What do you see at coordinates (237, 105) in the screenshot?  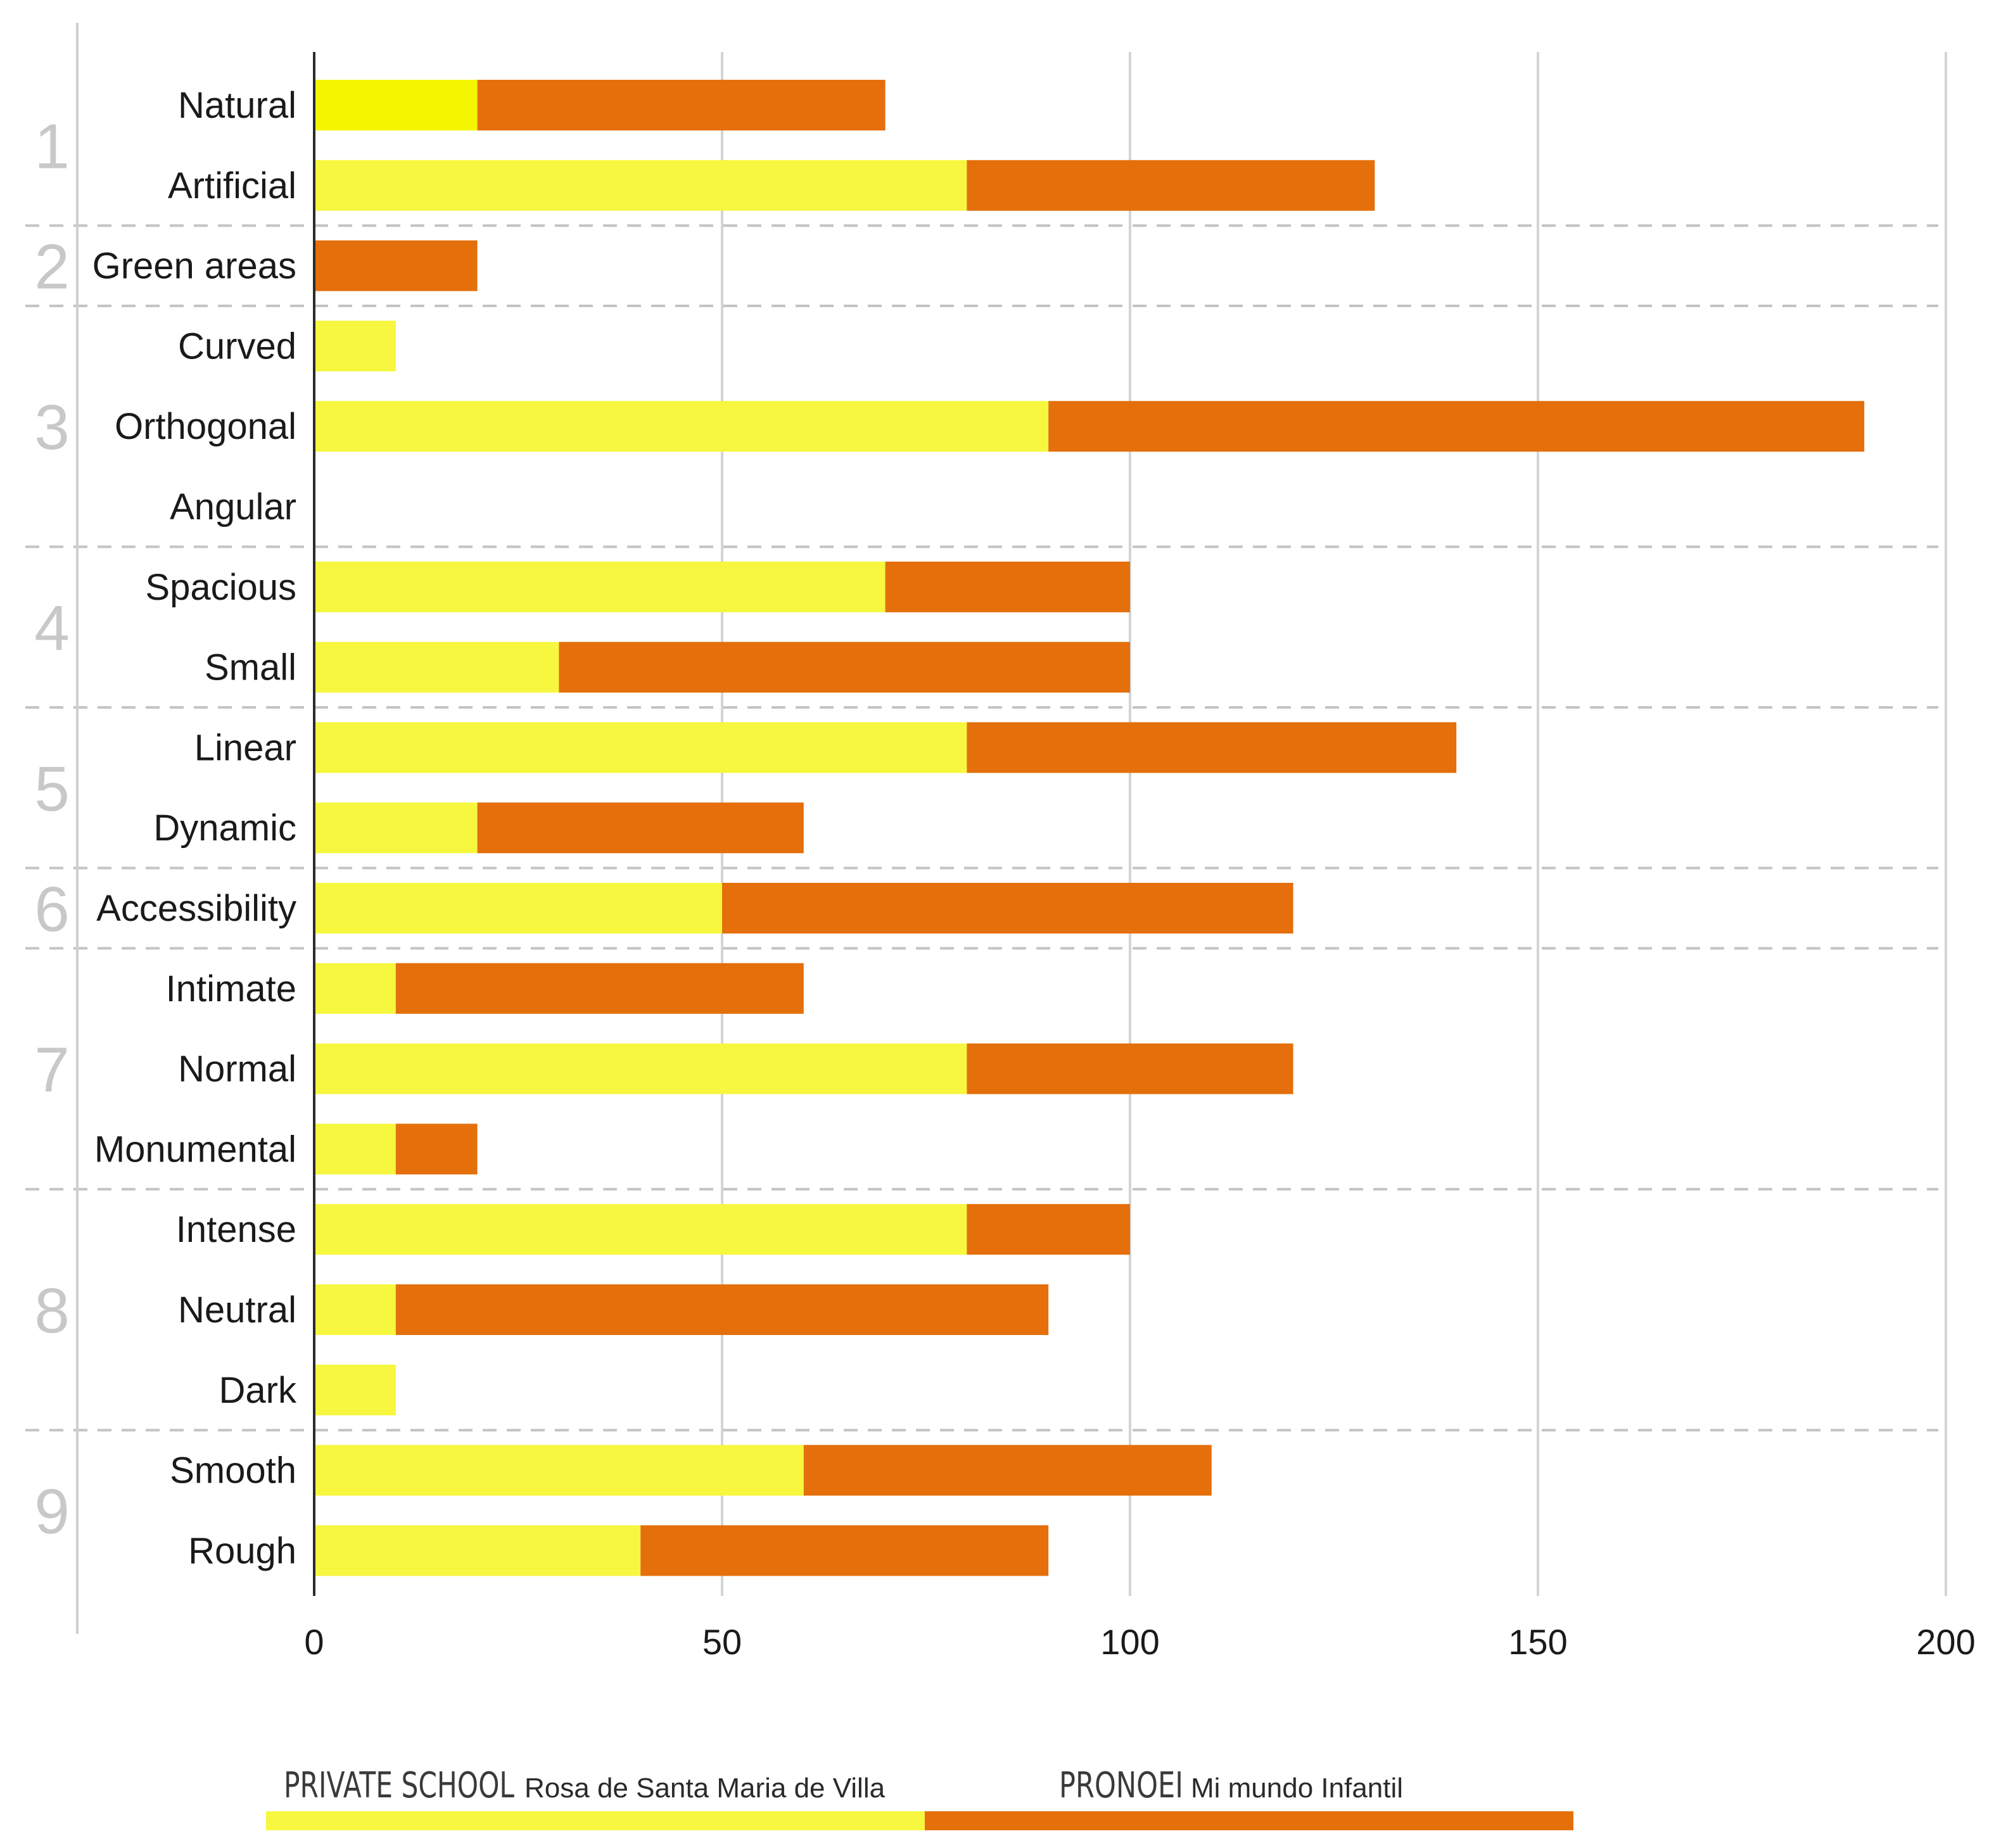 I see `category-label-natural: Natural` at bounding box center [237, 105].